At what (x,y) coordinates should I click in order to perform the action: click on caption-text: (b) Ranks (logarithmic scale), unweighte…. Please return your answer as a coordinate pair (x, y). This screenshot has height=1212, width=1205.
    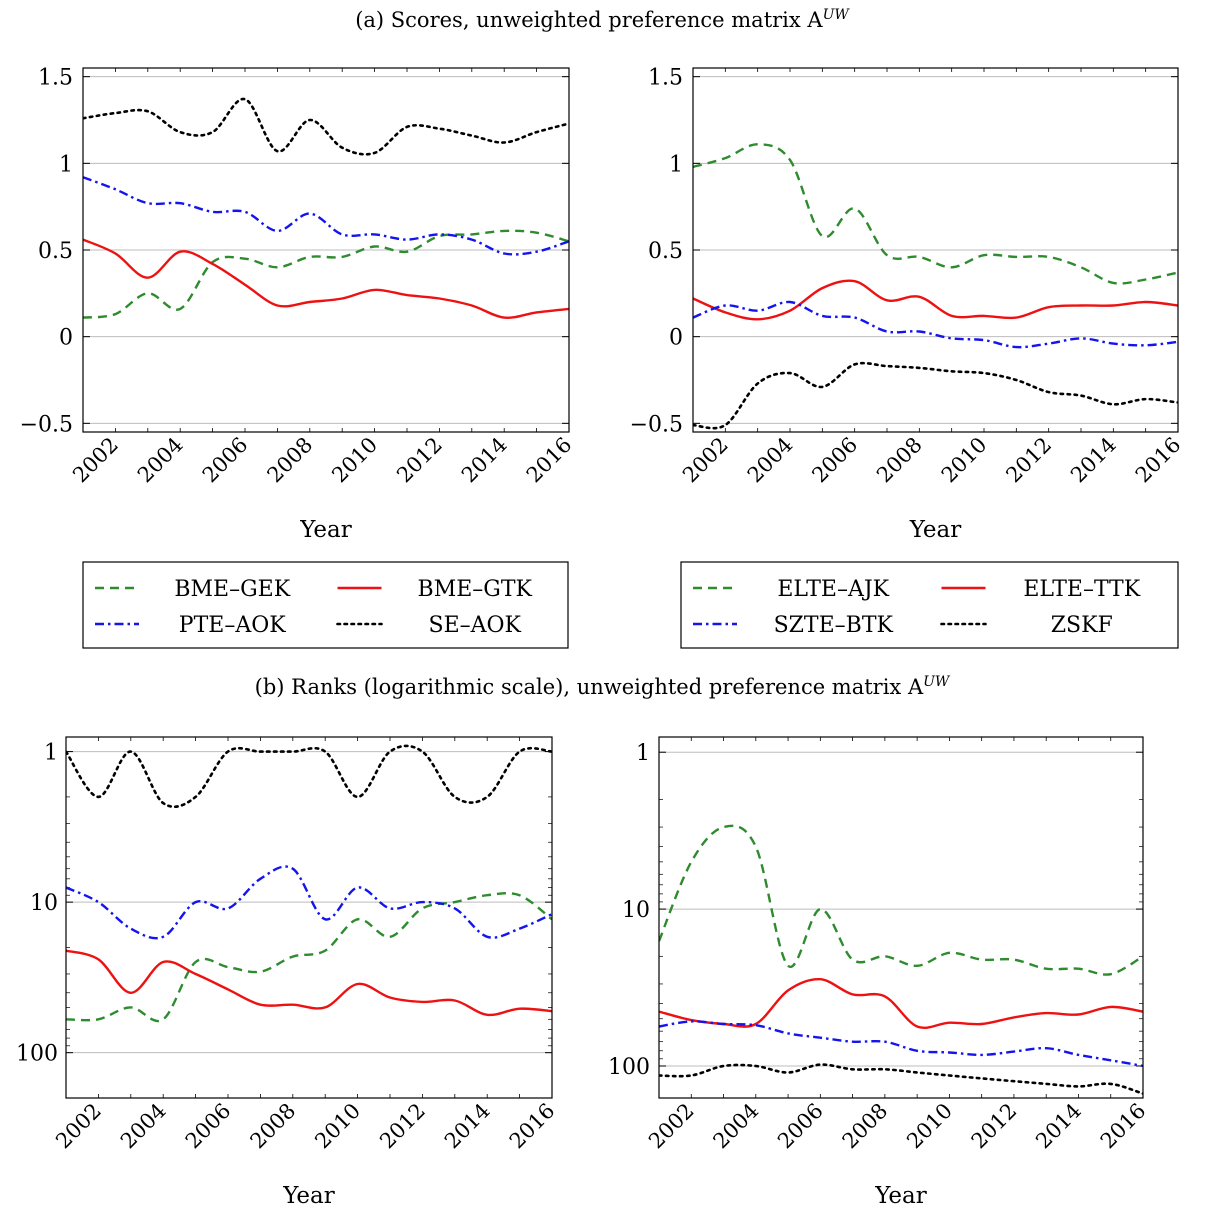
    Looking at the image, I should click on (603, 686).